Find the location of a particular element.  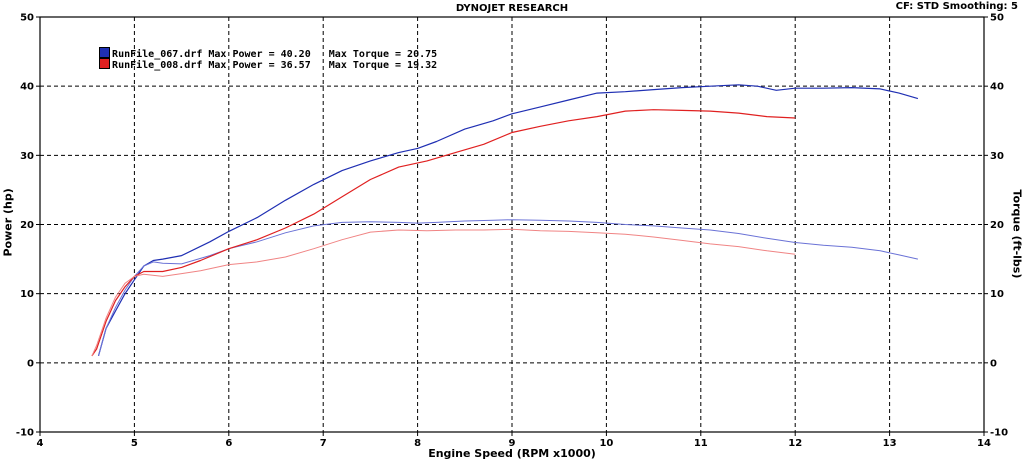

y-tick-label-right: 0 is located at coordinates (993, 363).